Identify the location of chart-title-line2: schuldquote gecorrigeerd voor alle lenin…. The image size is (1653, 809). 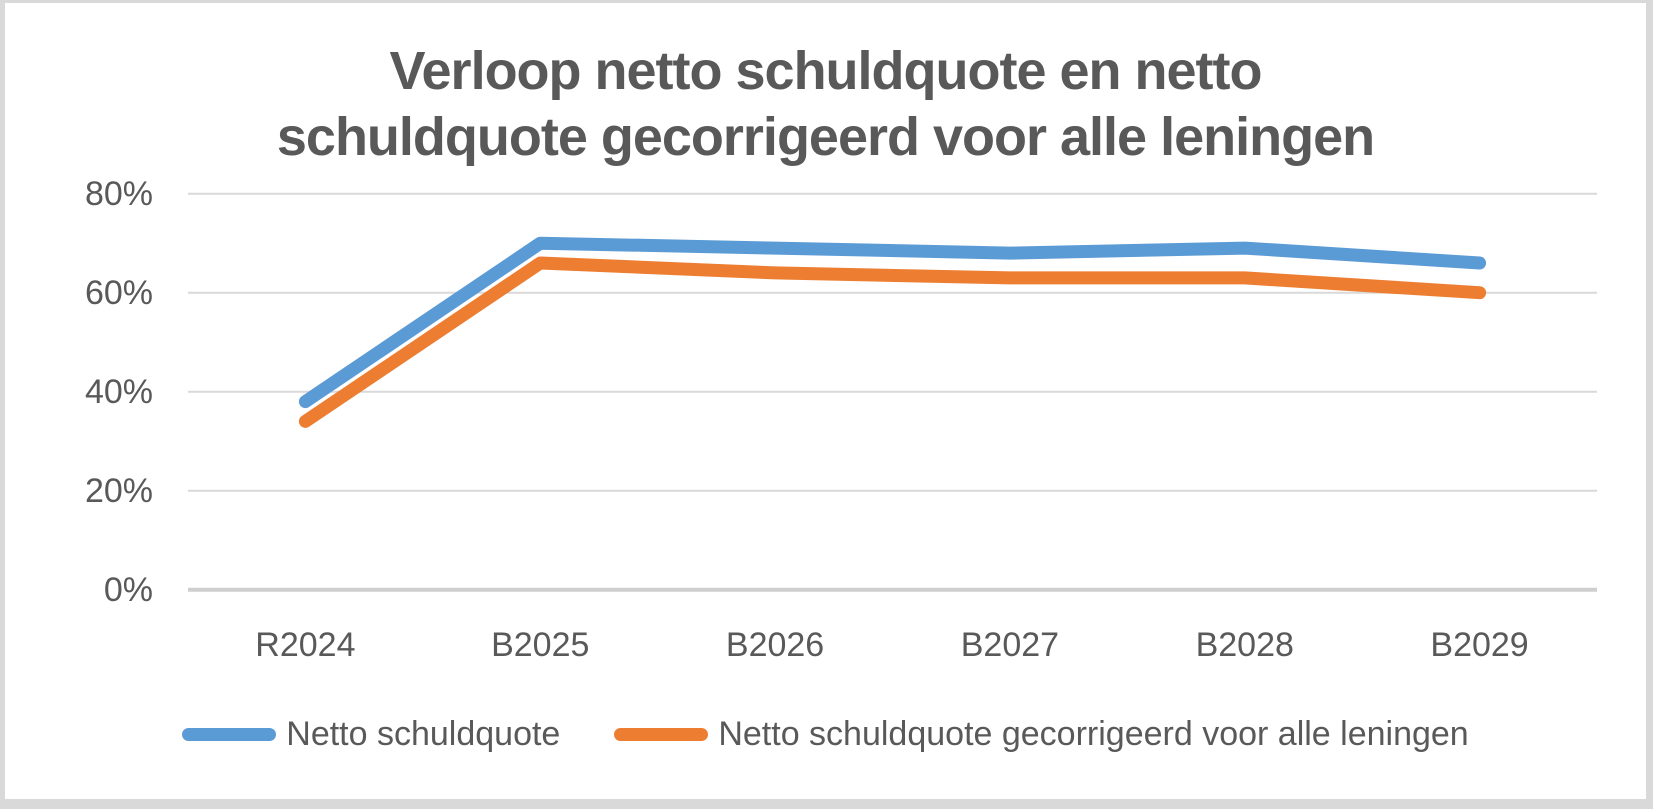
(825, 136).